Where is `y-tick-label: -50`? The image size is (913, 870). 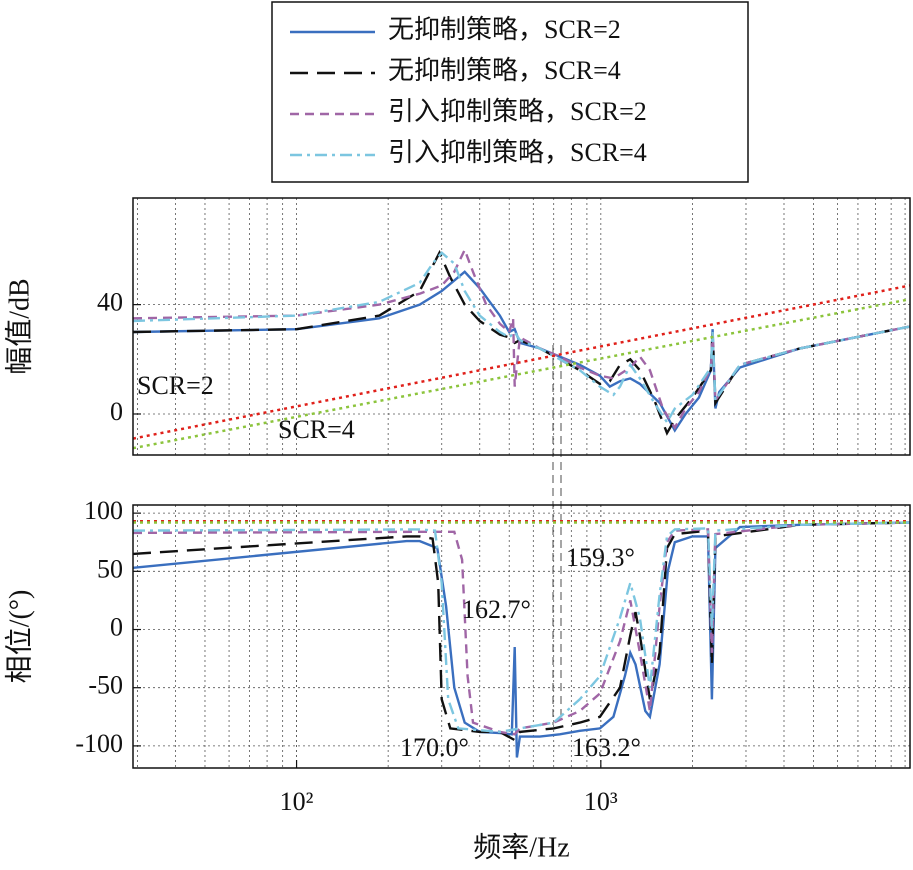 y-tick-label: -50 is located at coordinates (105, 685).